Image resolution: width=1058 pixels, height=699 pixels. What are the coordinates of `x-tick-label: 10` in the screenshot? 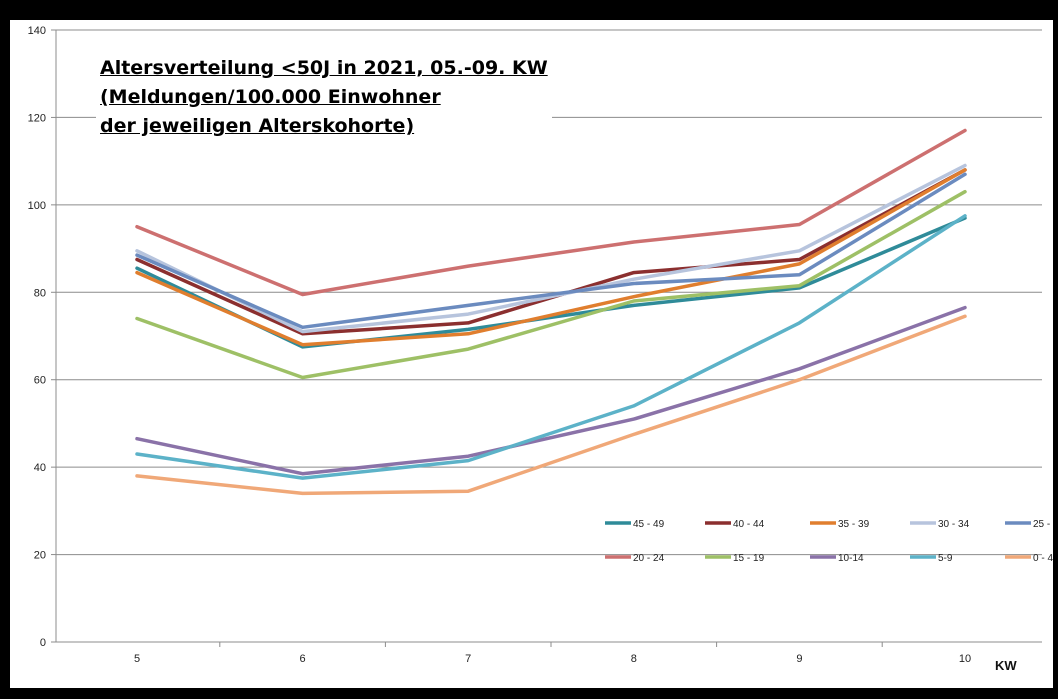 It's located at (965, 659).